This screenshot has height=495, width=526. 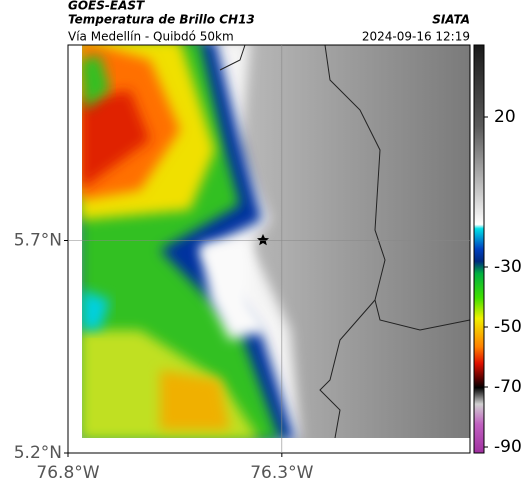 What do you see at coordinates (151, 37) in the screenshot?
I see `route: Vía Medellín - Quibdó 50km` at bounding box center [151, 37].